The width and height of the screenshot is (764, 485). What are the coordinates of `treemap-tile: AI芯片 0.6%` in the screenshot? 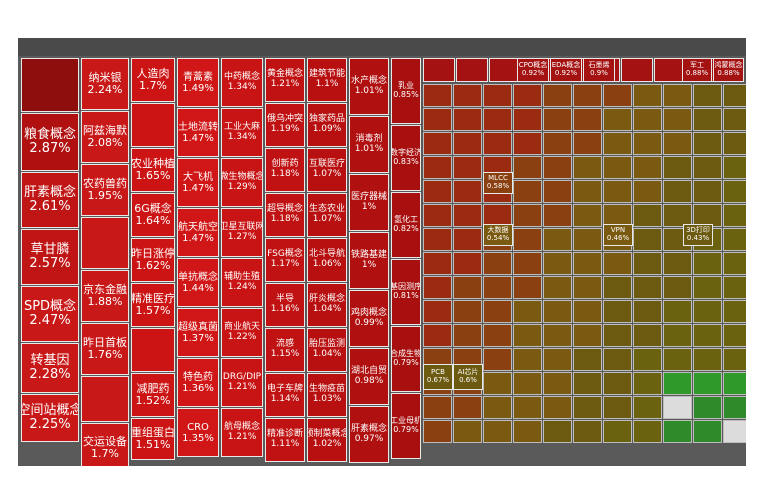 It's located at (468, 377).